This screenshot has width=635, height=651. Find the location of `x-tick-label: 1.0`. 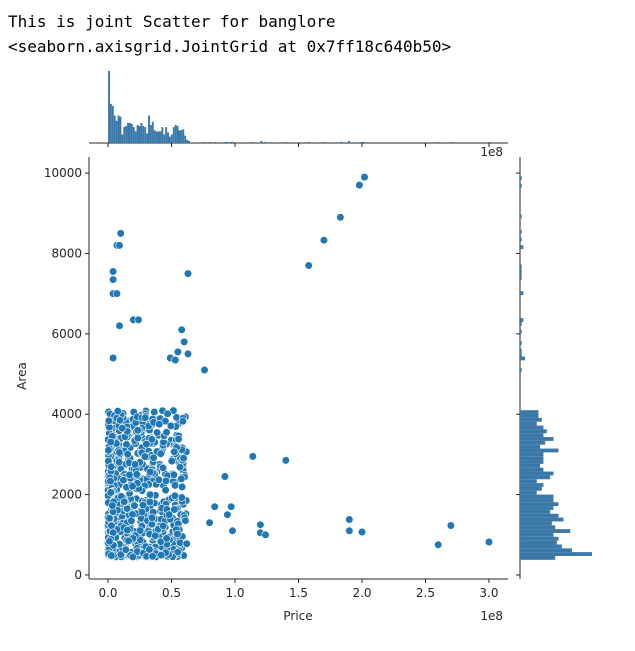

x-tick-label: 1.0 is located at coordinates (234, 593).